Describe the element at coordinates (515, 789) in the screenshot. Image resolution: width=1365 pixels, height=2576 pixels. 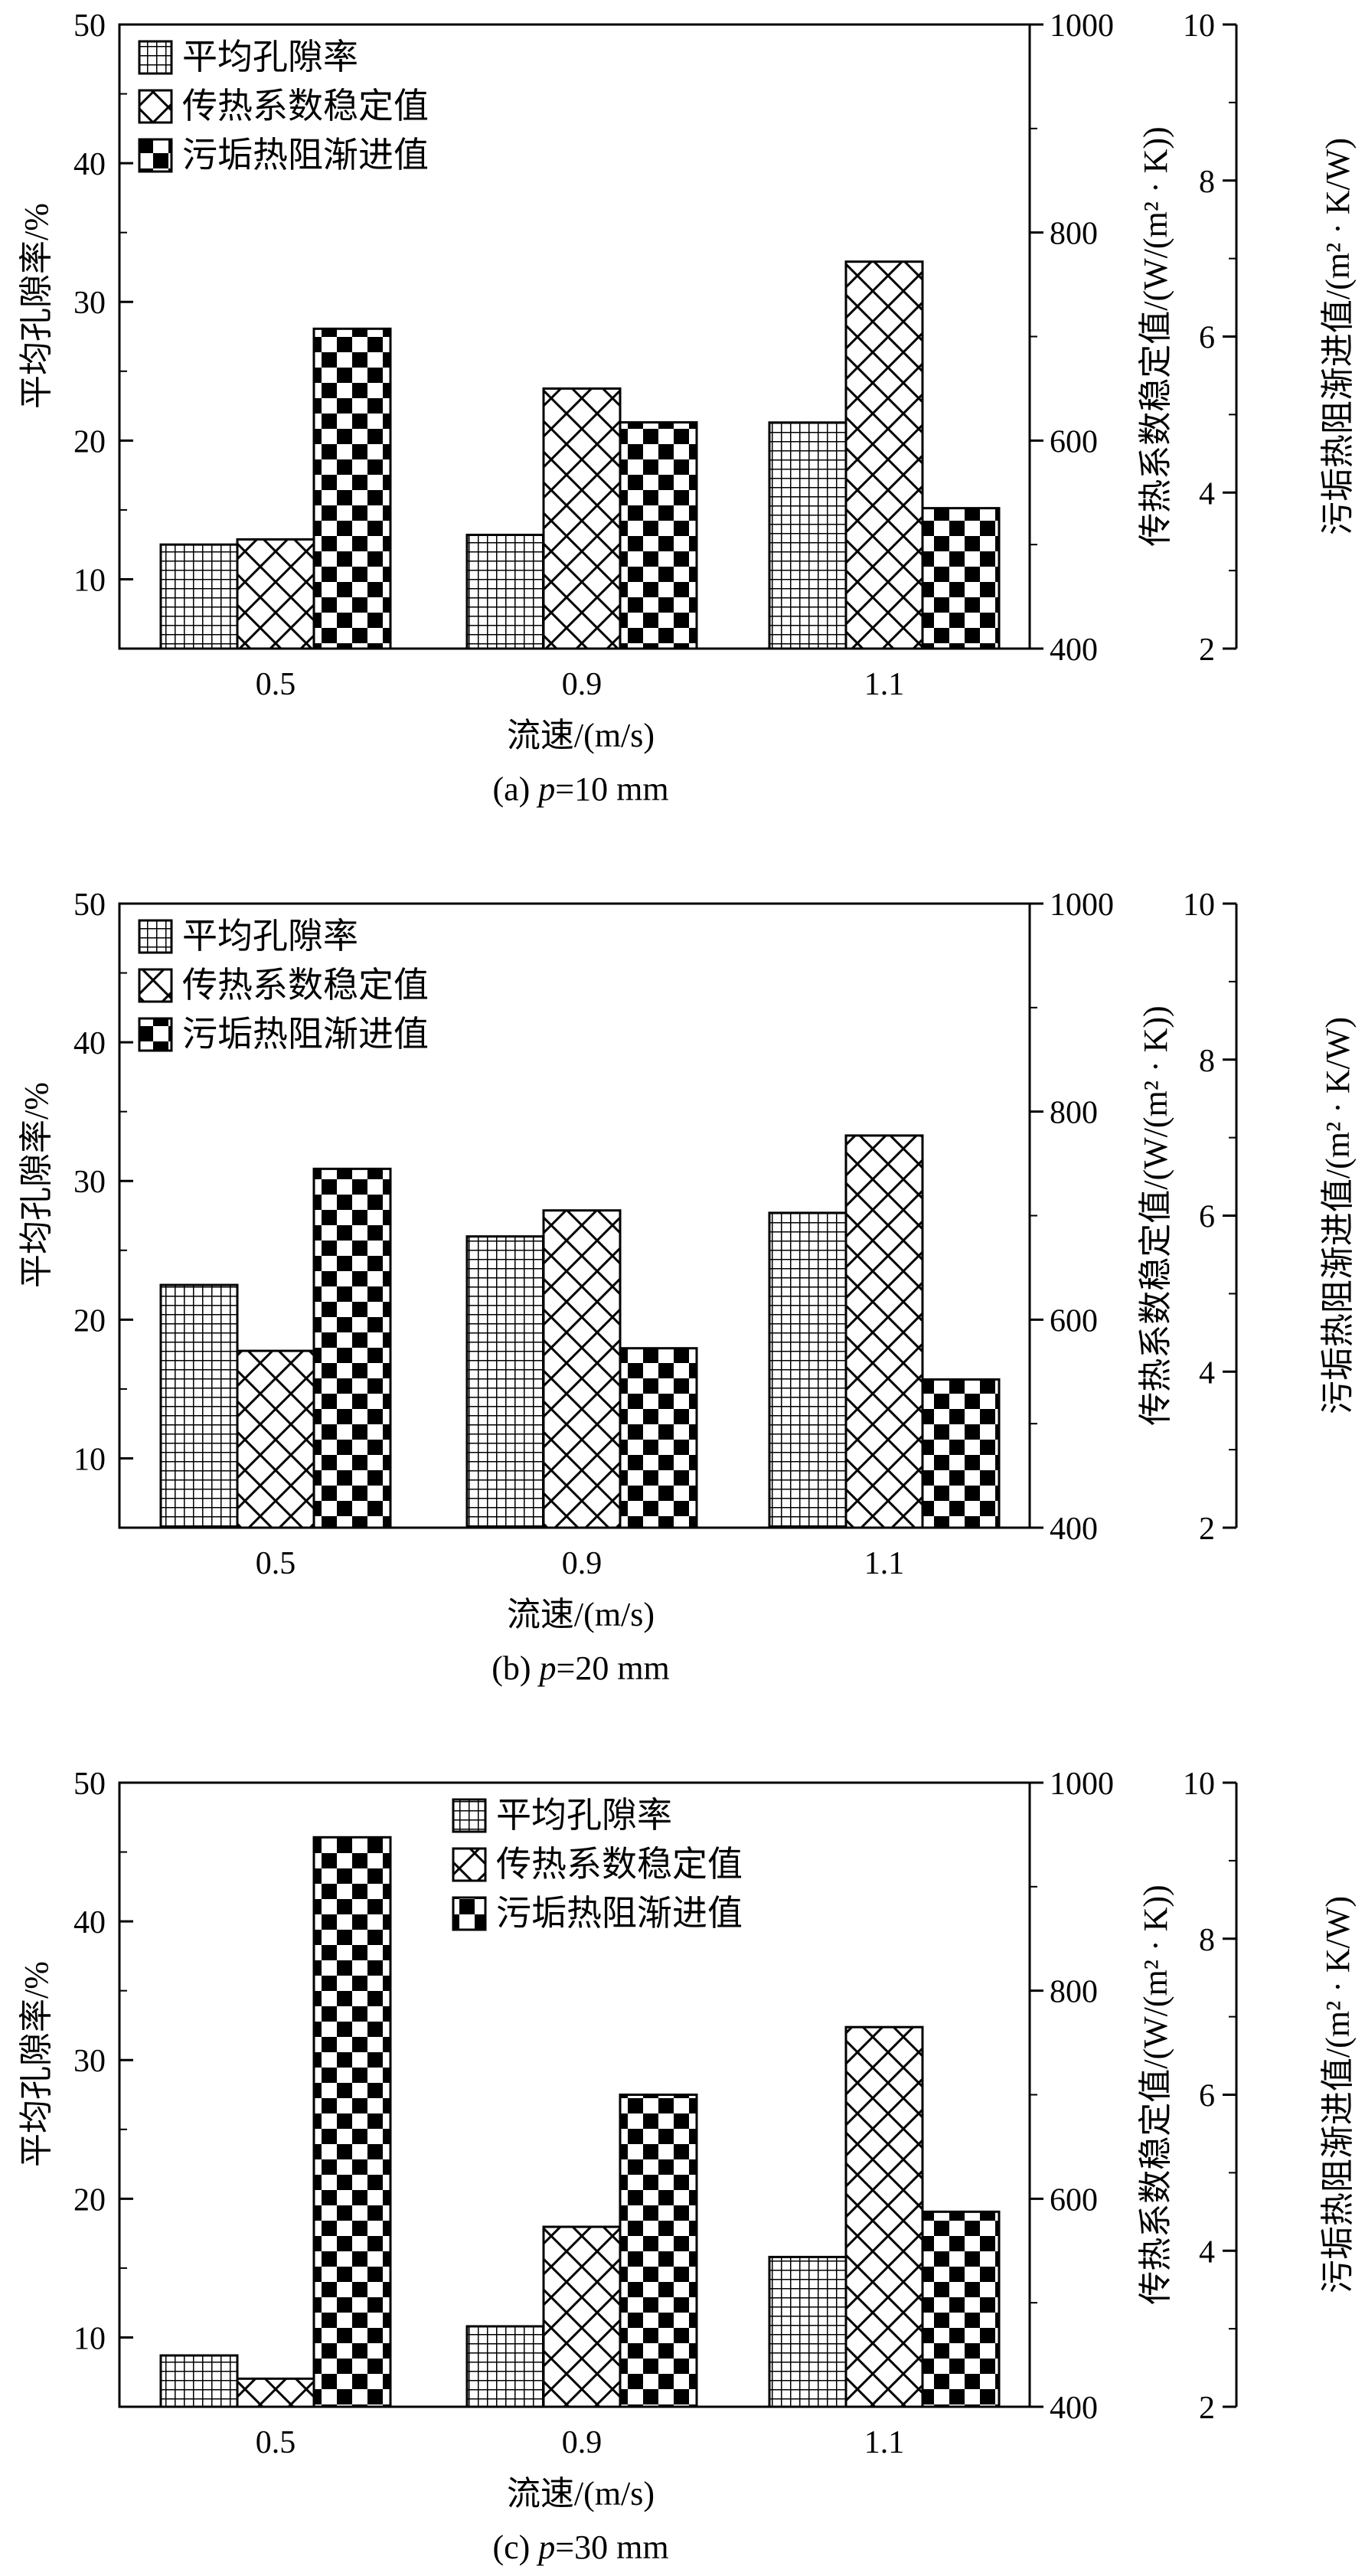
I see `caption-prefix: (a)` at that location.